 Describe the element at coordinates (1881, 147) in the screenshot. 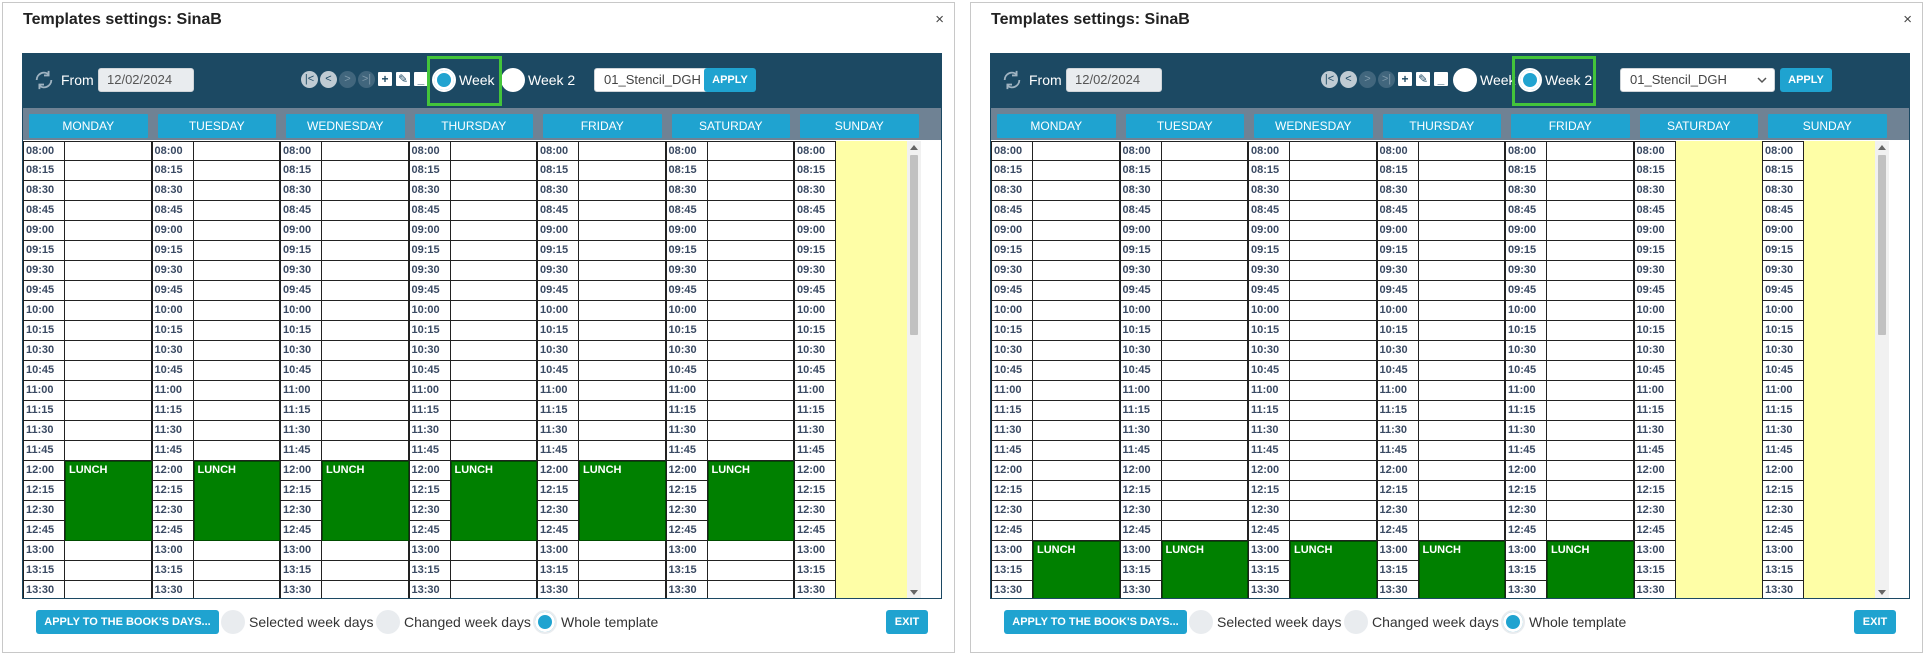

I see `scroll-up-icon` at that location.